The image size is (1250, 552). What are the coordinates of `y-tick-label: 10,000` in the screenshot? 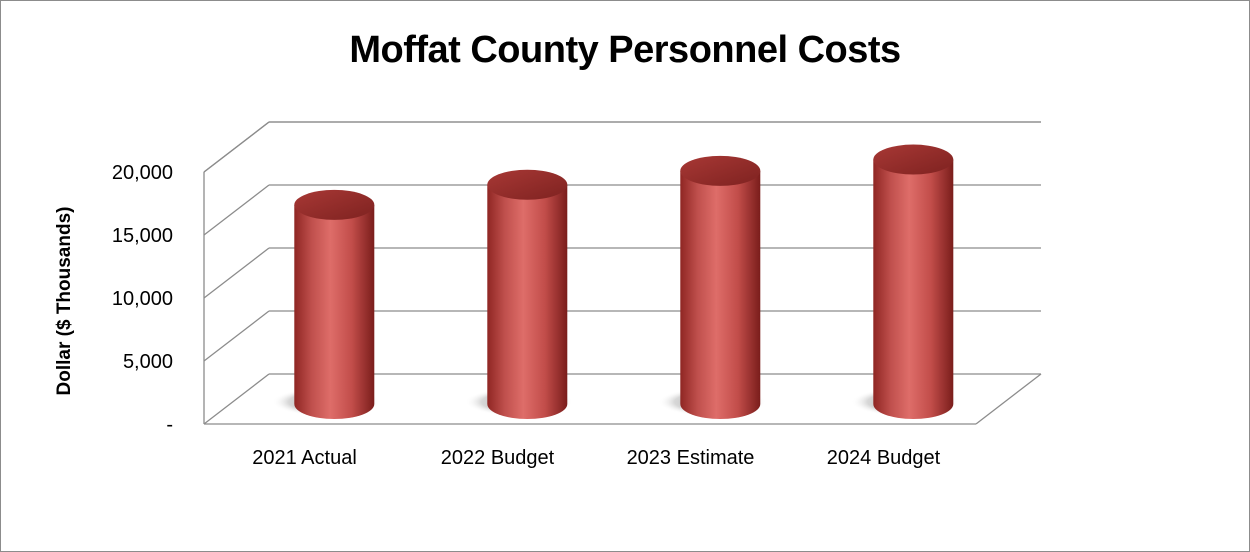 It's located at (142, 299).